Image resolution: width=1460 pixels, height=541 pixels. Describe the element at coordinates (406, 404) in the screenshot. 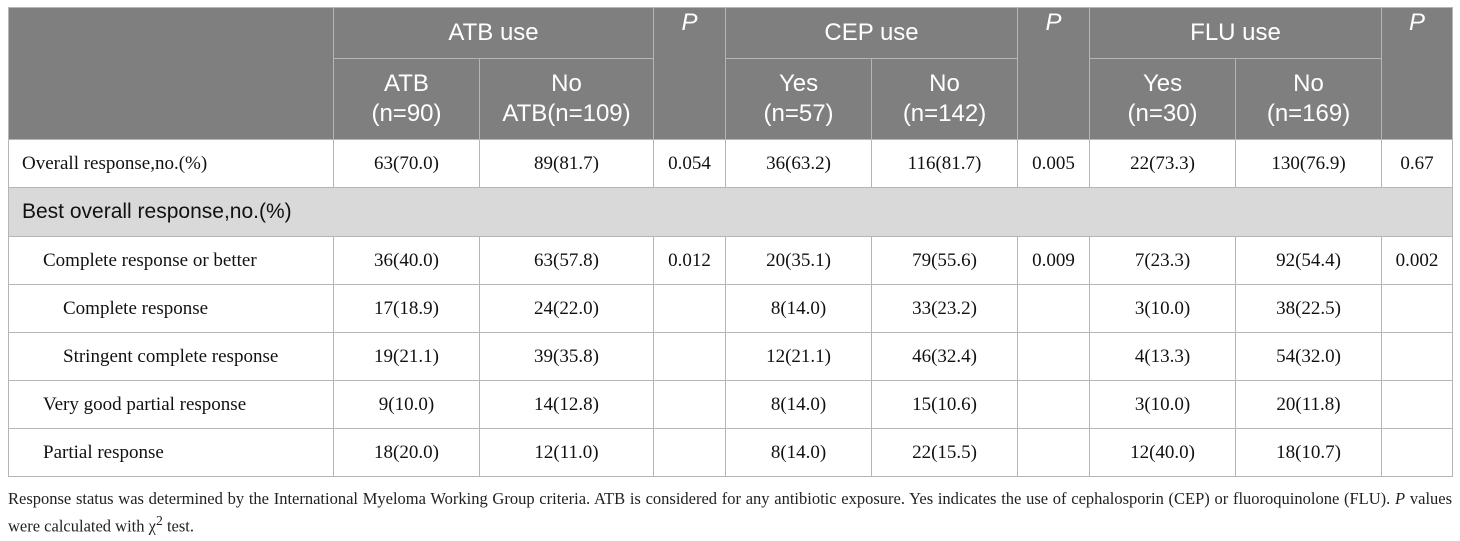

I see `table-cell: 9(10.0)` at that location.